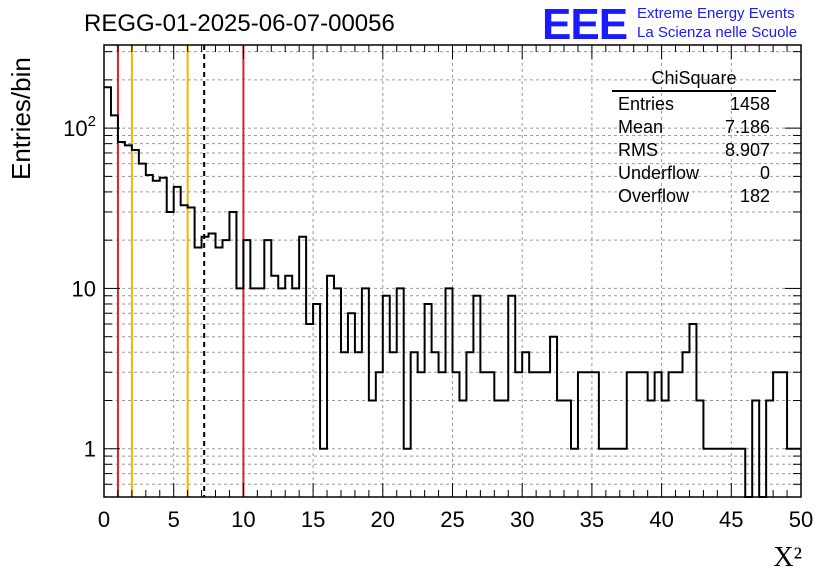 This screenshot has height=572, width=836. Describe the element at coordinates (383, 519) in the screenshot. I see `x-tick-label: 20` at that location.